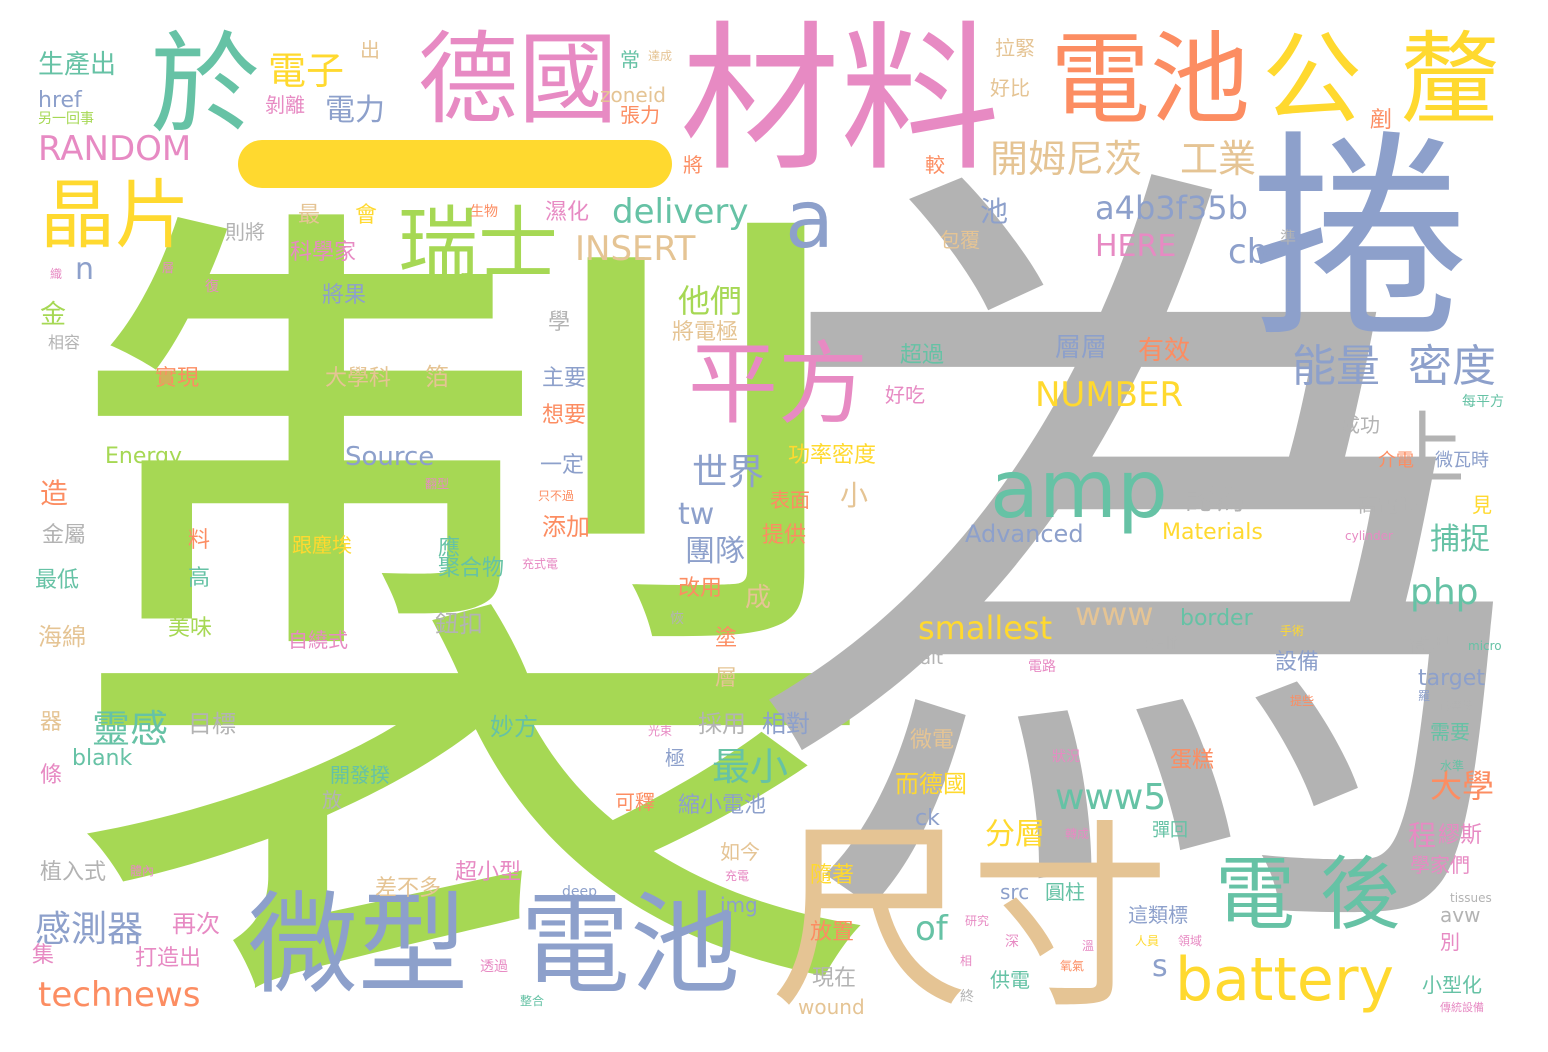 The height and width of the screenshot is (1052, 1548). Describe the element at coordinates (1114, 614) in the screenshot. I see `word: www` at that location.